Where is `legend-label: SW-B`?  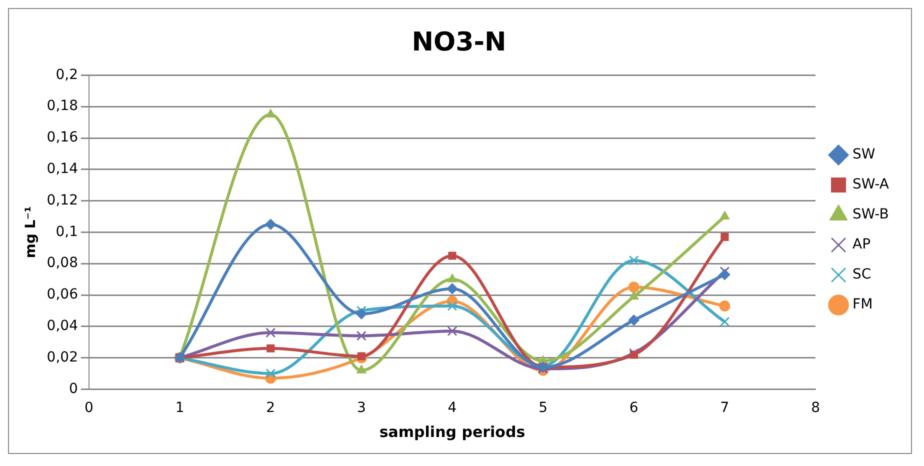 legend-label: SW-B is located at coordinates (870, 214).